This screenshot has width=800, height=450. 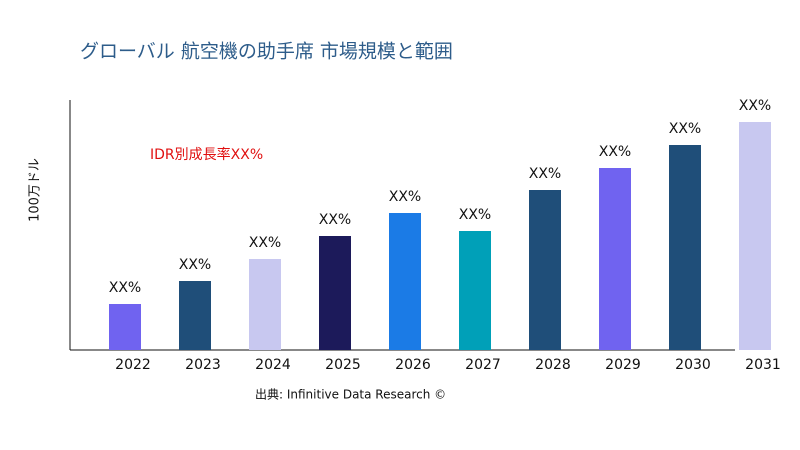 What do you see at coordinates (350, 395) in the screenshot?
I see `source: 出典: Infinitive Data Research ©` at bounding box center [350, 395].